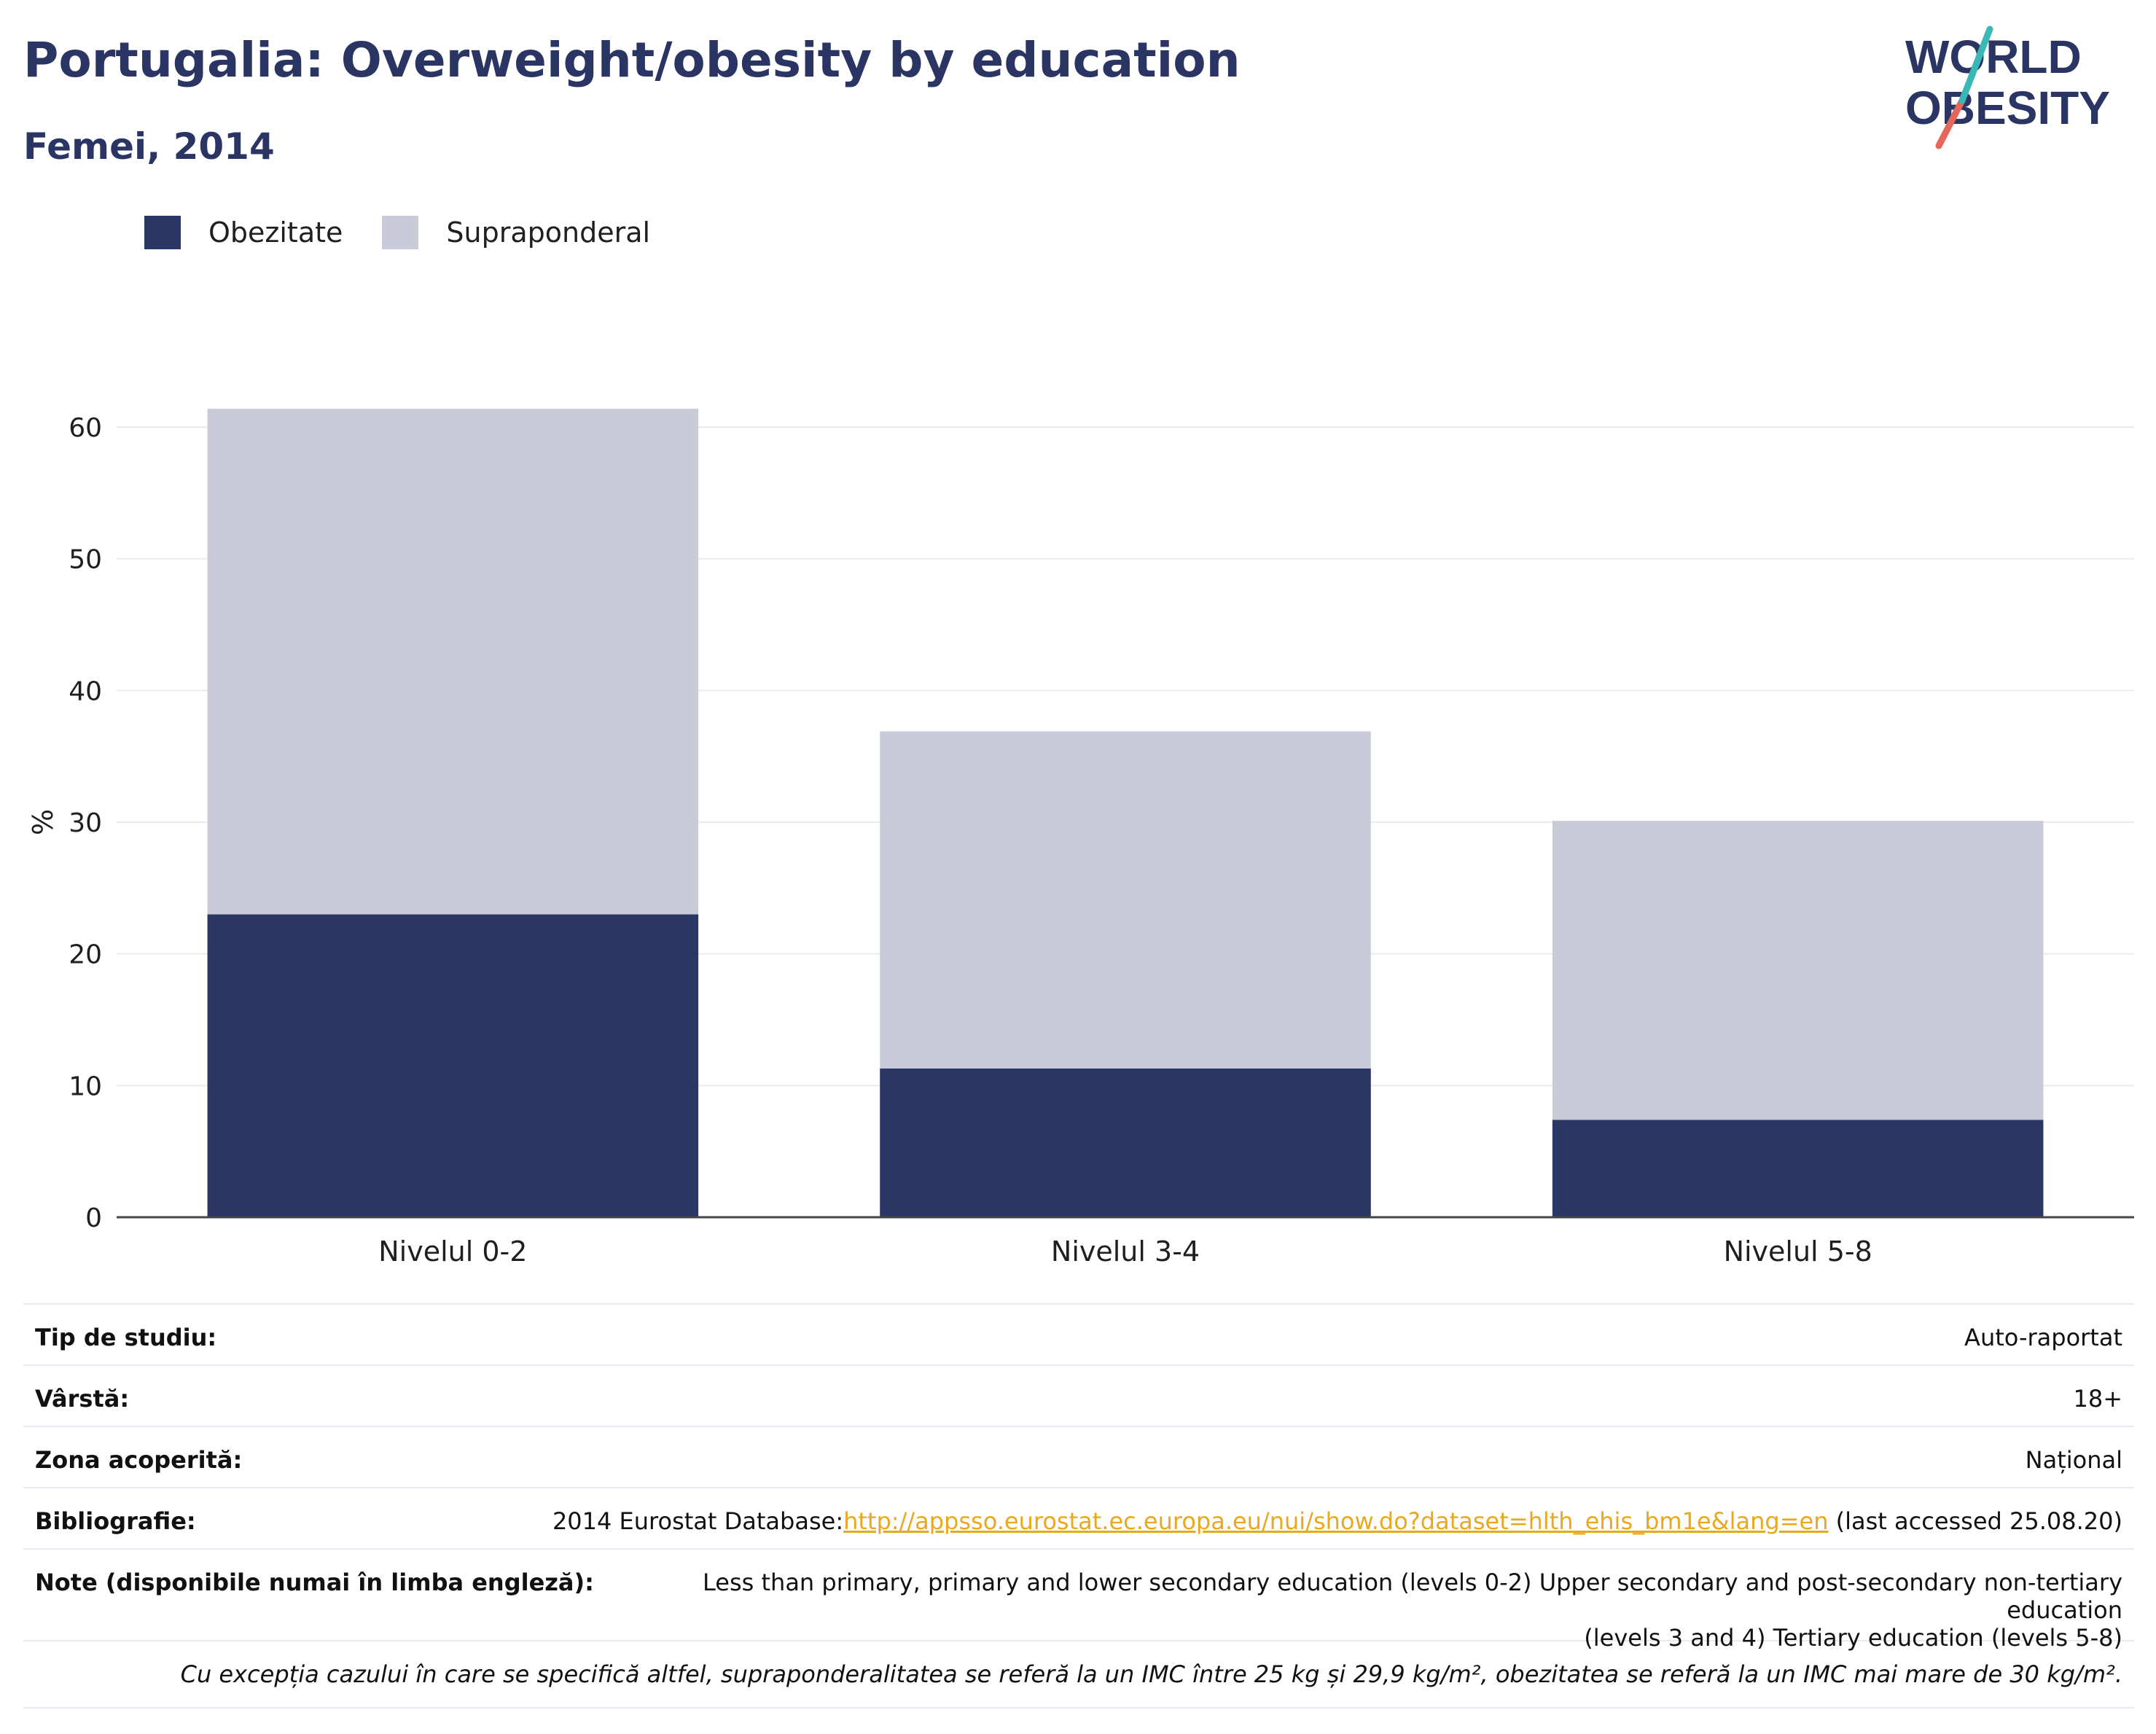 The height and width of the screenshot is (1734, 2156). I want to click on x-tick-label: Nivelul 0-2, so click(452, 1251).